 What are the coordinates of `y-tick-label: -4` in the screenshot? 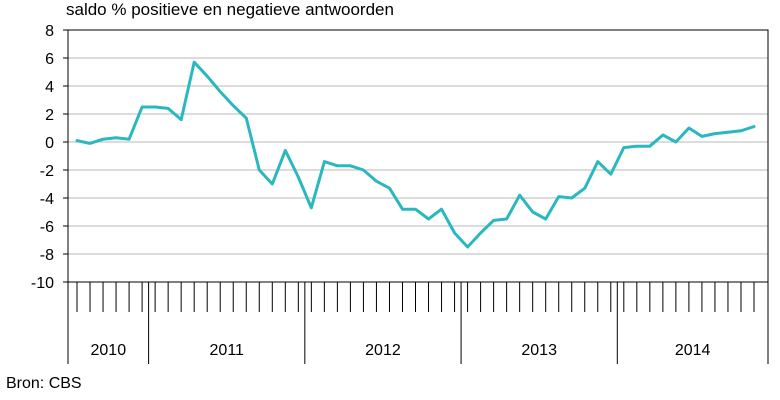 It's located at (47, 199).